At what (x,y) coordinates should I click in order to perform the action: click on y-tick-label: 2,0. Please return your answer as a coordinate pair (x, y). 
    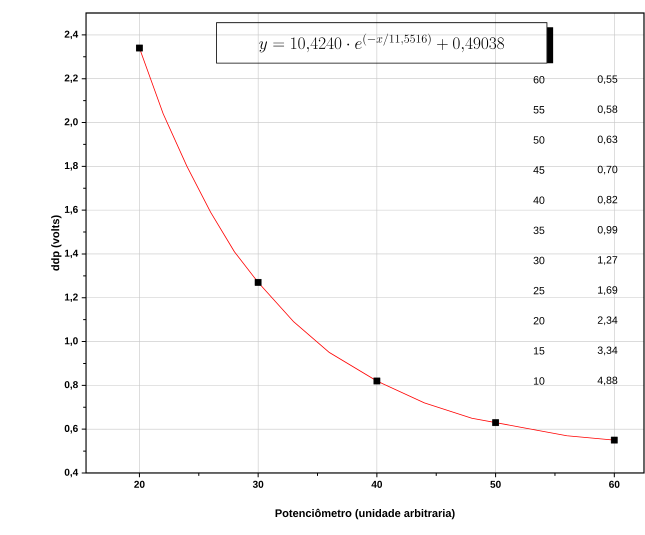
    Looking at the image, I should click on (71, 122).